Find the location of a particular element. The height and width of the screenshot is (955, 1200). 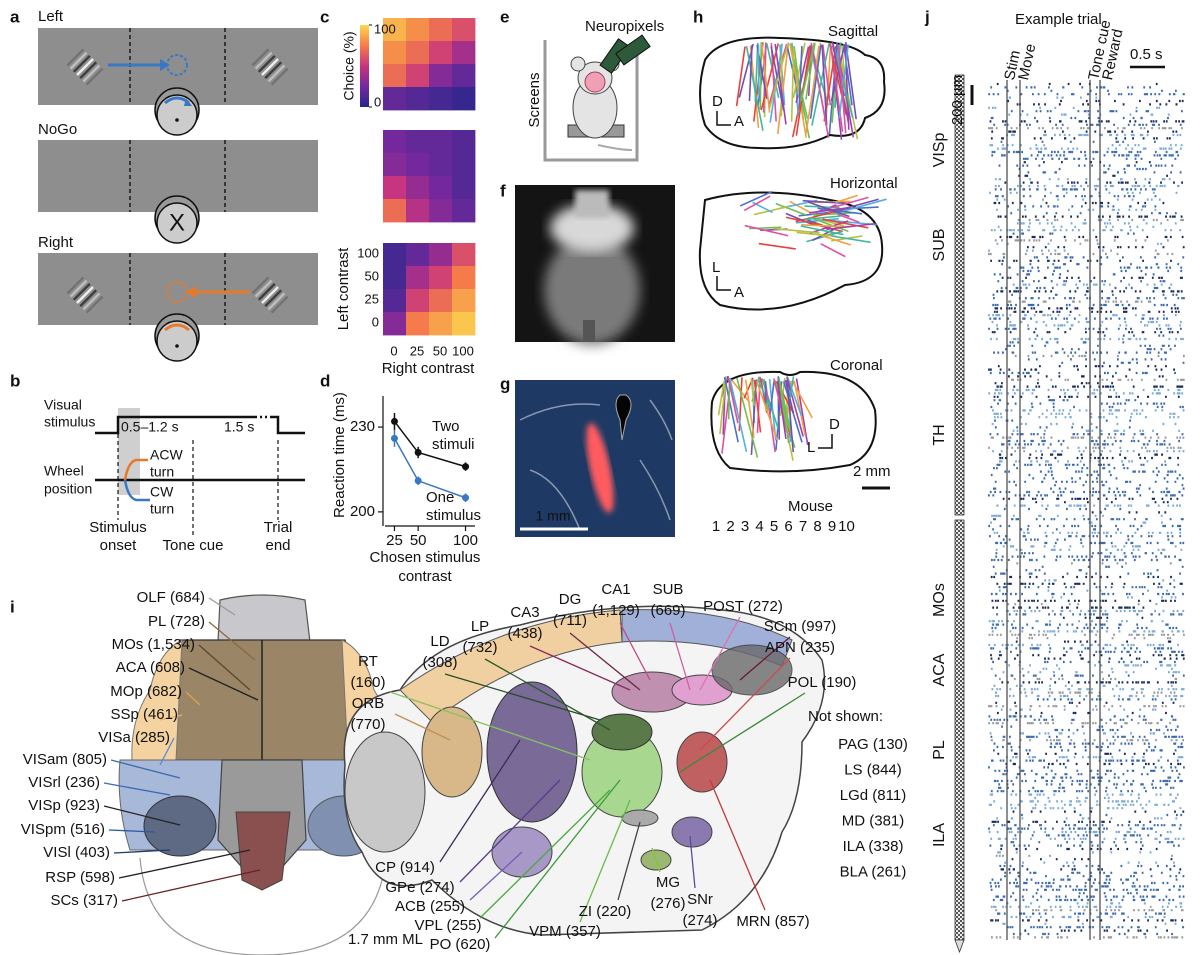

label: MD (381) is located at coordinates (873, 820).